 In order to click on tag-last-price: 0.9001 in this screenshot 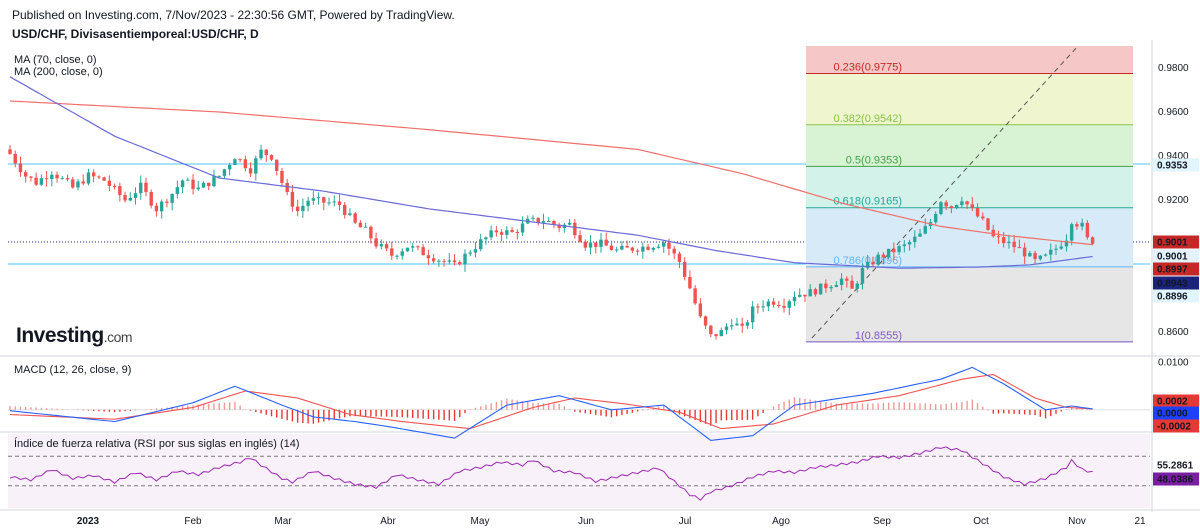, I will do `click(1176, 242)`.